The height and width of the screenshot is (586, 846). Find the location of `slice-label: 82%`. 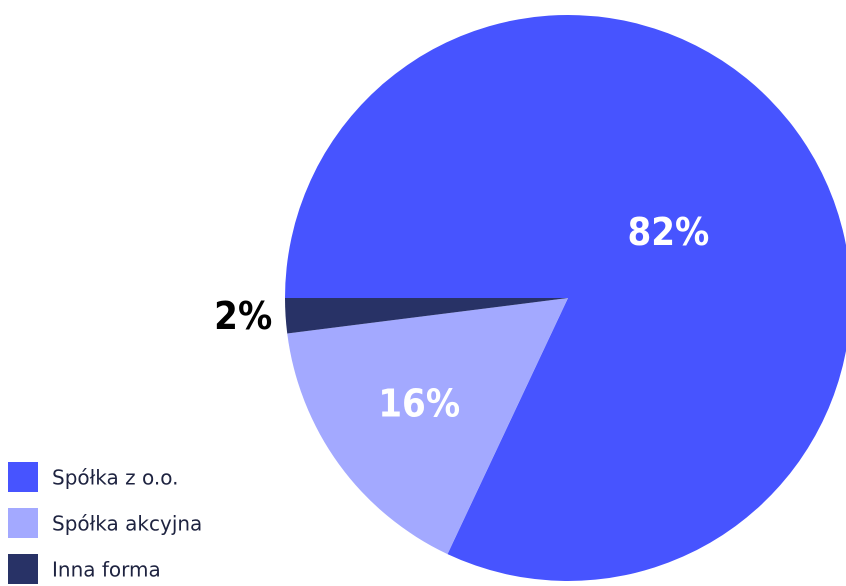

slice-label: 82% is located at coordinates (668, 232).